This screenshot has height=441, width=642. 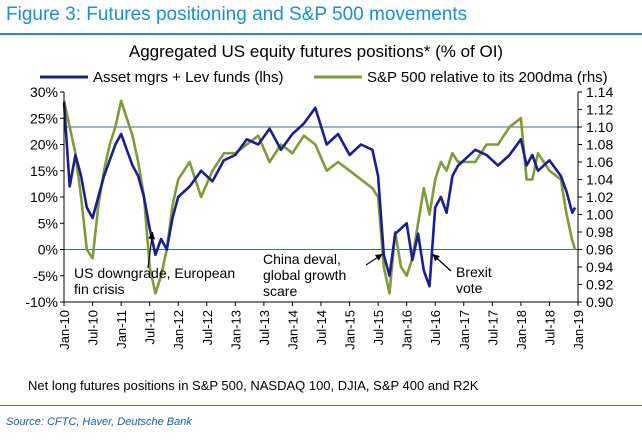 What do you see at coordinates (45, 276) in the screenshot?
I see `left-tick-label: -5%` at bounding box center [45, 276].